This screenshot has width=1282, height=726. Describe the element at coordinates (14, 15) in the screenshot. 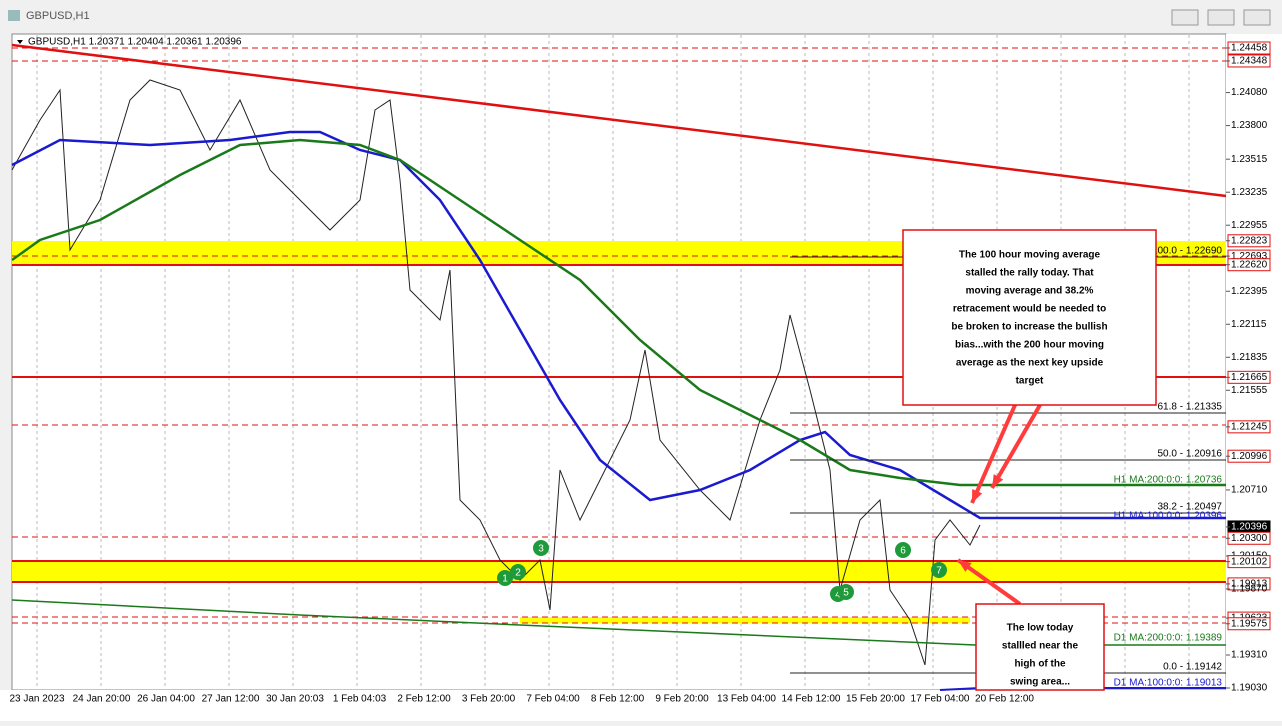

I see `window-icon` at that location.